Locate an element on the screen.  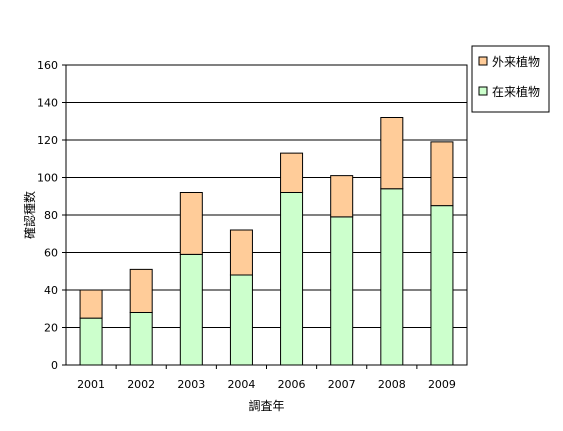
x-axis-title: 調査年 is located at coordinates (266, 406).